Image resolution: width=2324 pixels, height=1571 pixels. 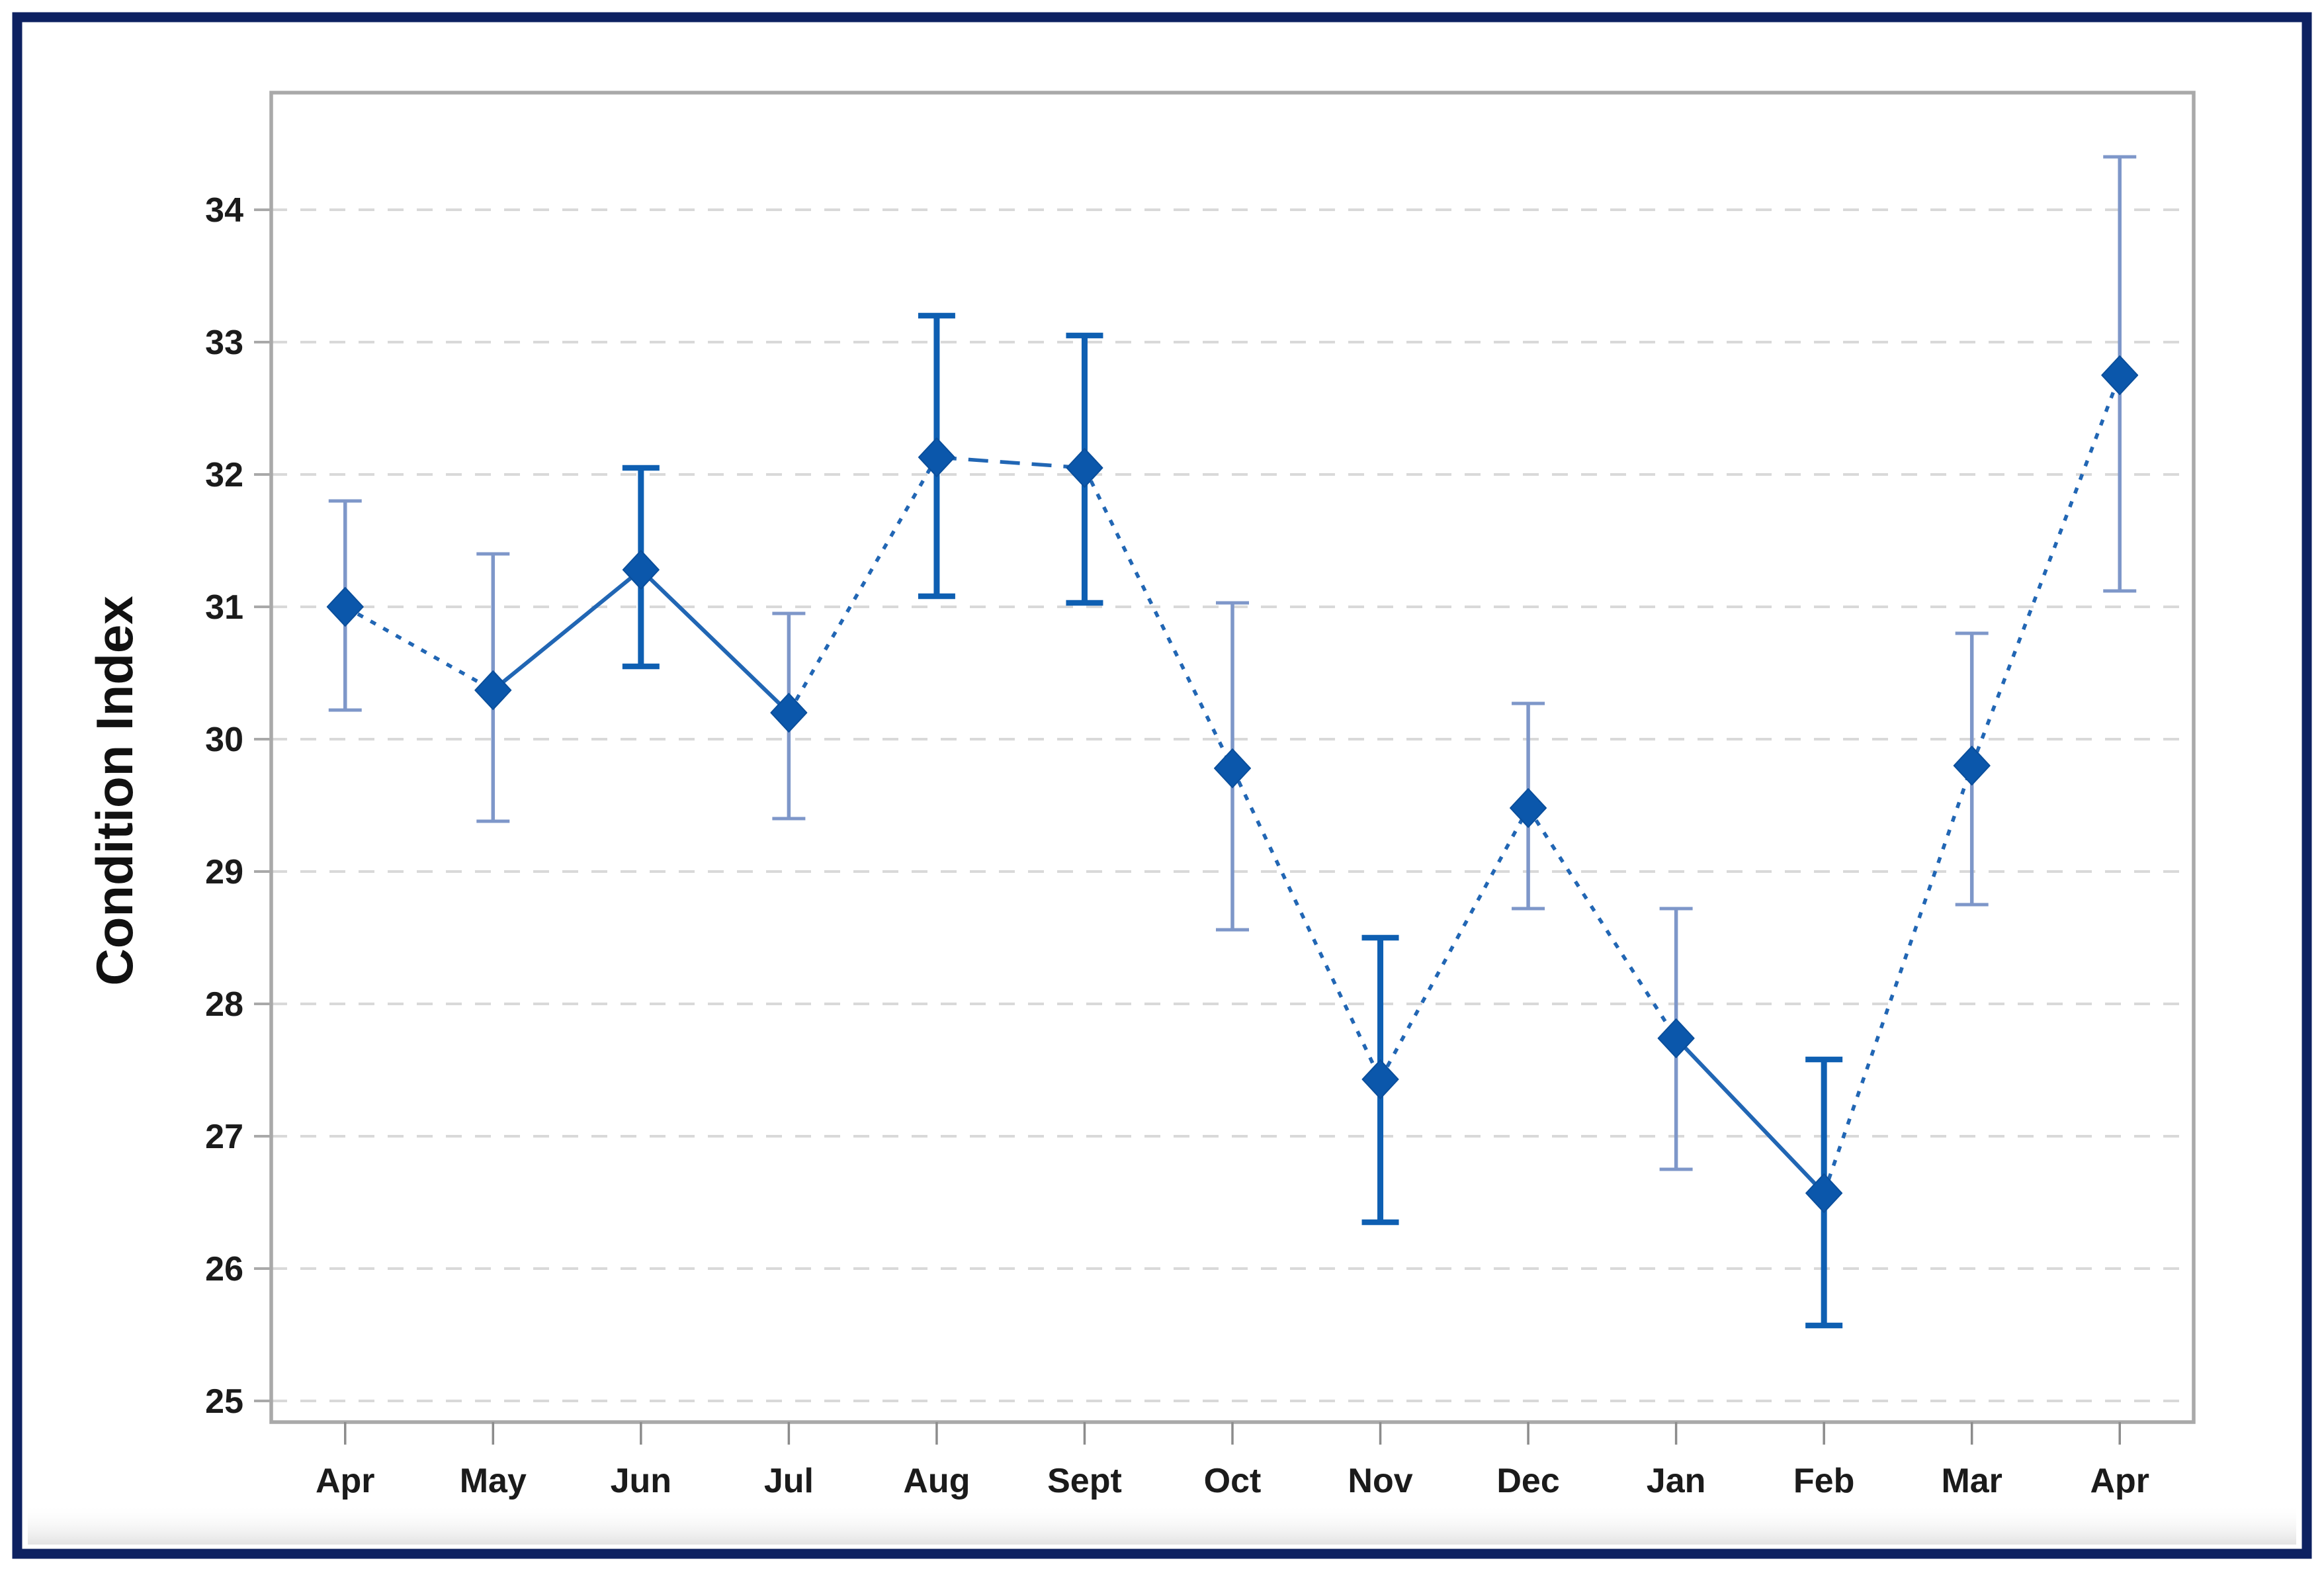 What do you see at coordinates (1380, 1481) in the screenshot?
I see `x-tick-label: Nov` at bounding box center [1380, 1481].